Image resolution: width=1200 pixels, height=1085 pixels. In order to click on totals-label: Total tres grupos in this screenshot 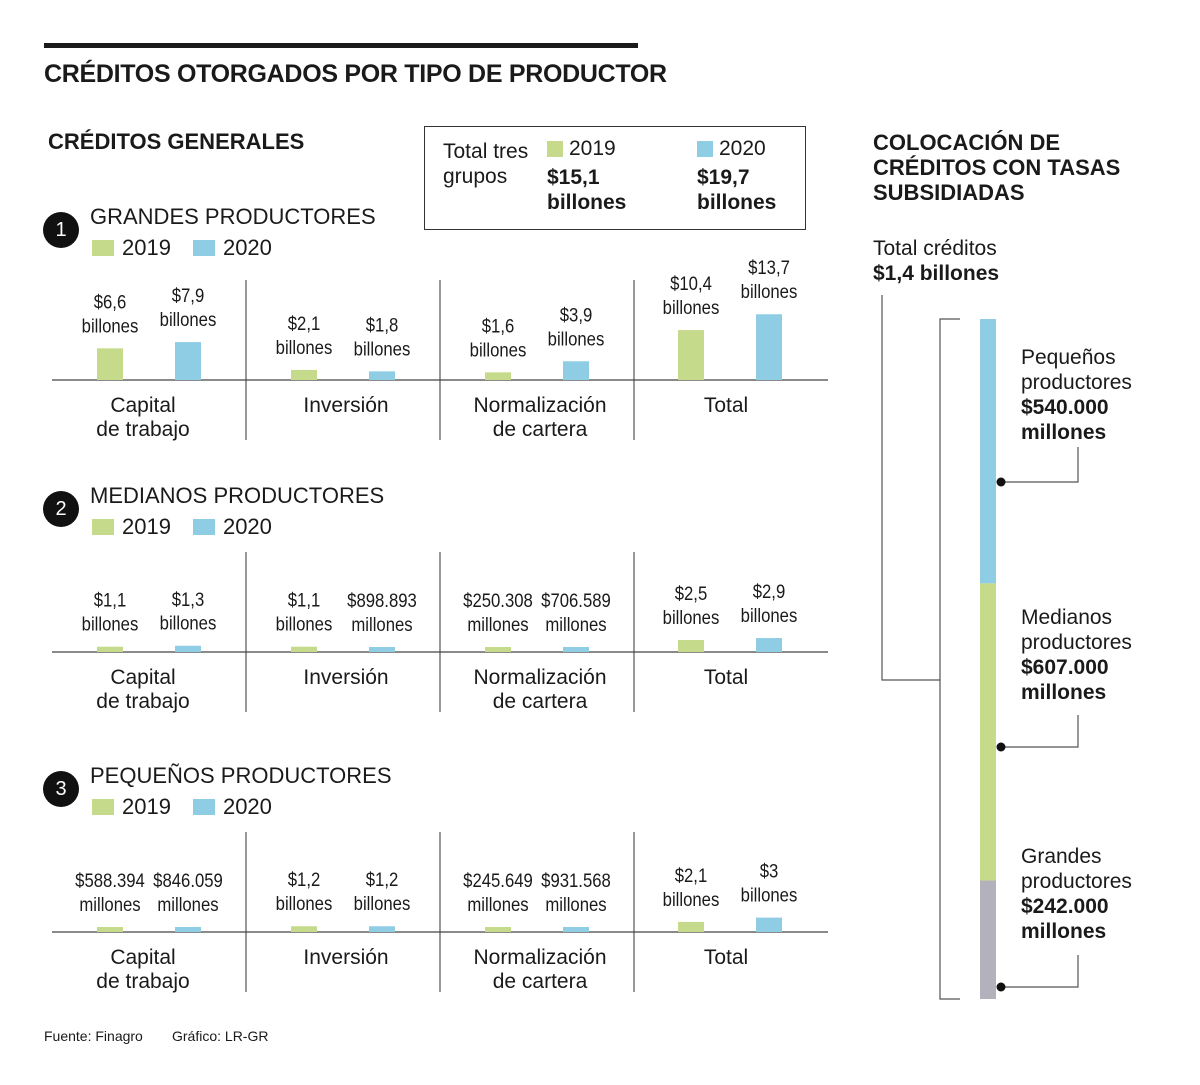, I will do `click(486, 164)`.